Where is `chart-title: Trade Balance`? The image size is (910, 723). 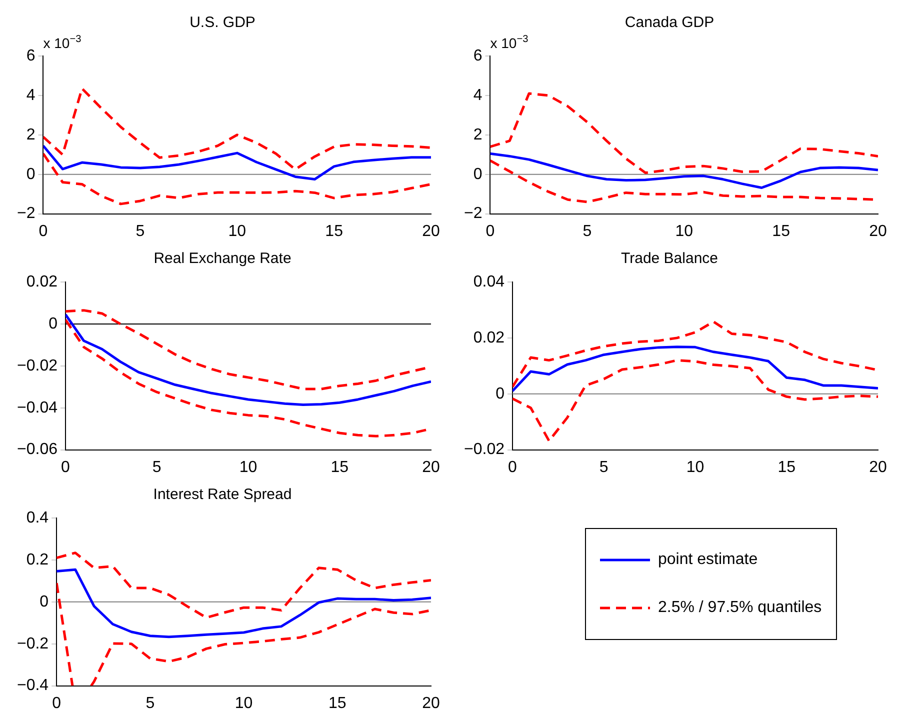 chart-title: Trade Balance is located at coordinates (669, 259).